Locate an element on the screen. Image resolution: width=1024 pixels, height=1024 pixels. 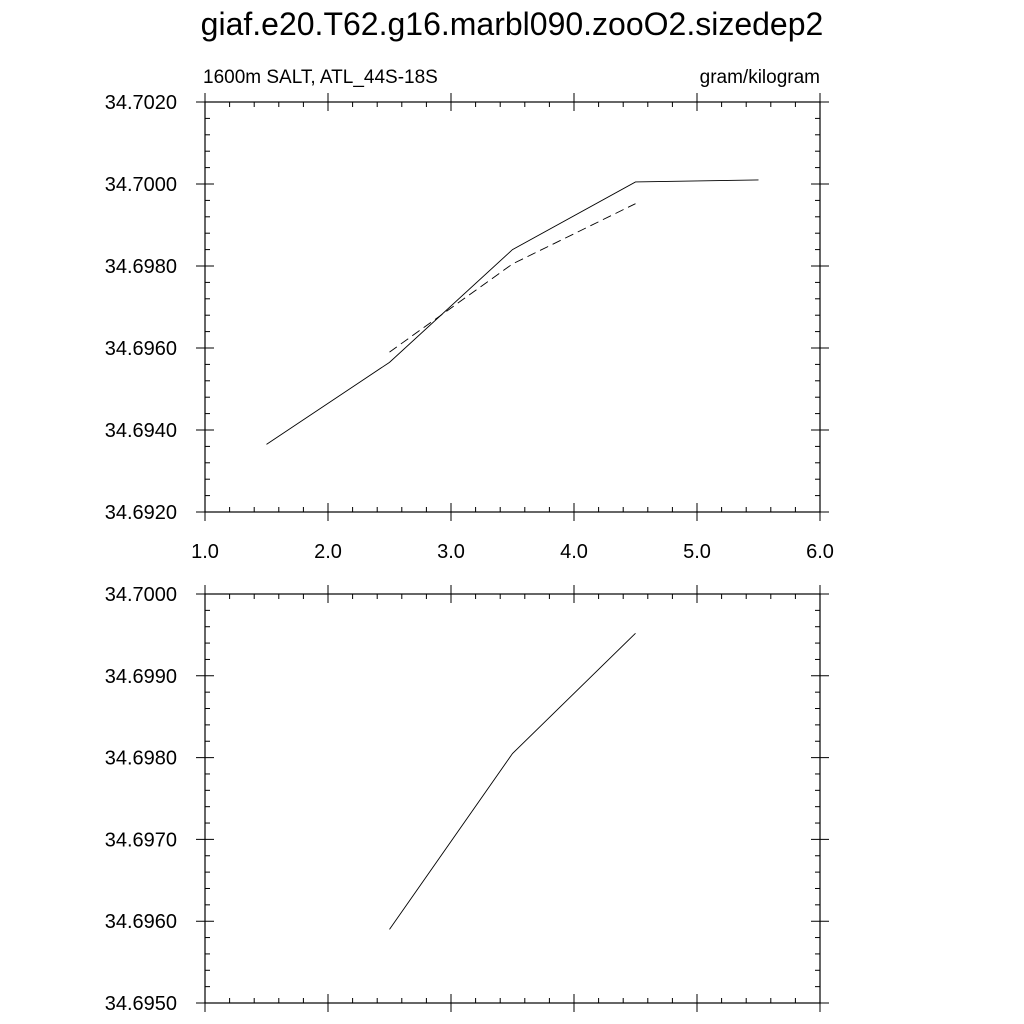
y-tick-label: 34.6920 is located at coordinates (141, 513).